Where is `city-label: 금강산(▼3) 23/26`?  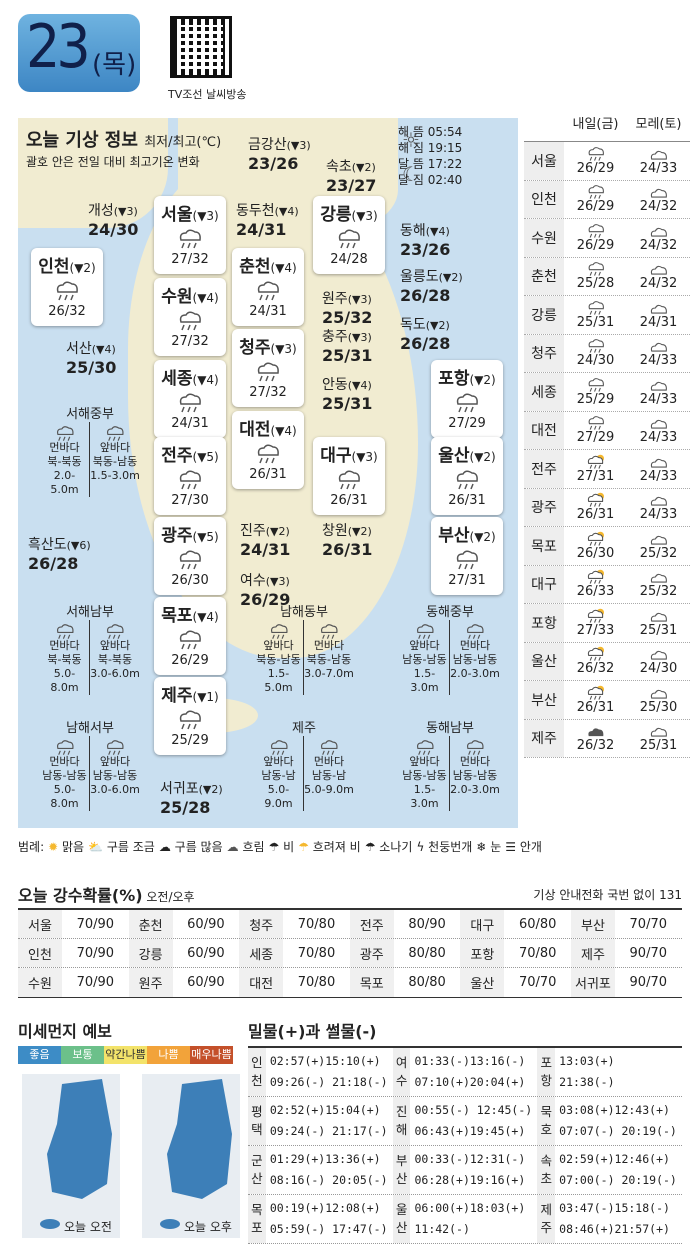 city-label: 금강산(▼3) 23/26 is located at coordinates (279, 155).